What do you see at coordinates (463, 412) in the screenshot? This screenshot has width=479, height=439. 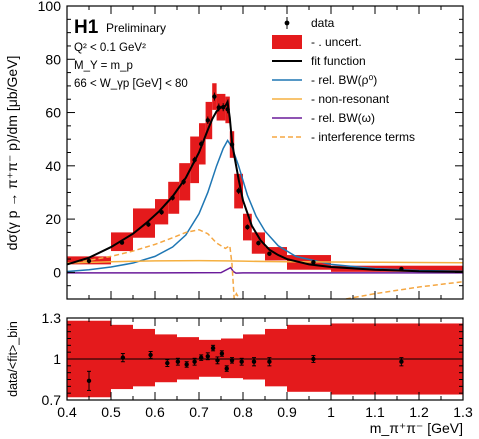 I see `x-tick-label: 1.3` at bounding box center [463, 412].